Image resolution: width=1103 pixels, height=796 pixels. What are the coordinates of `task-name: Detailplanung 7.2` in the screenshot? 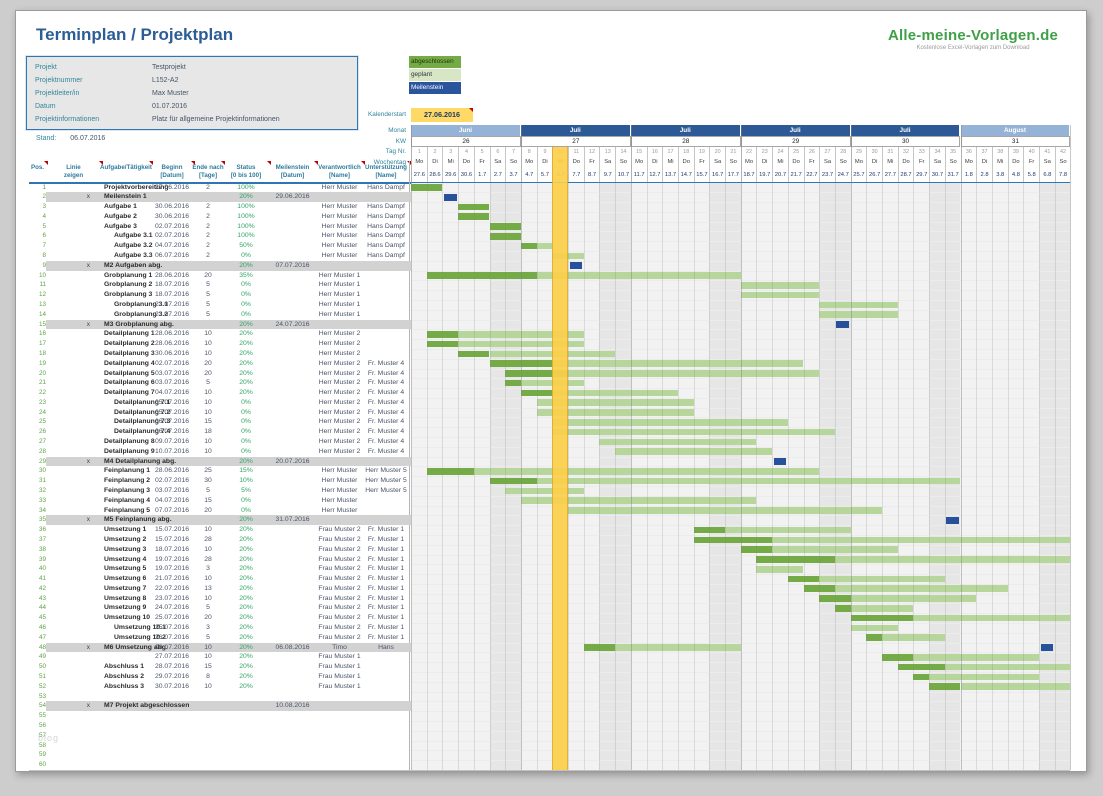 It's located at (142, 412).